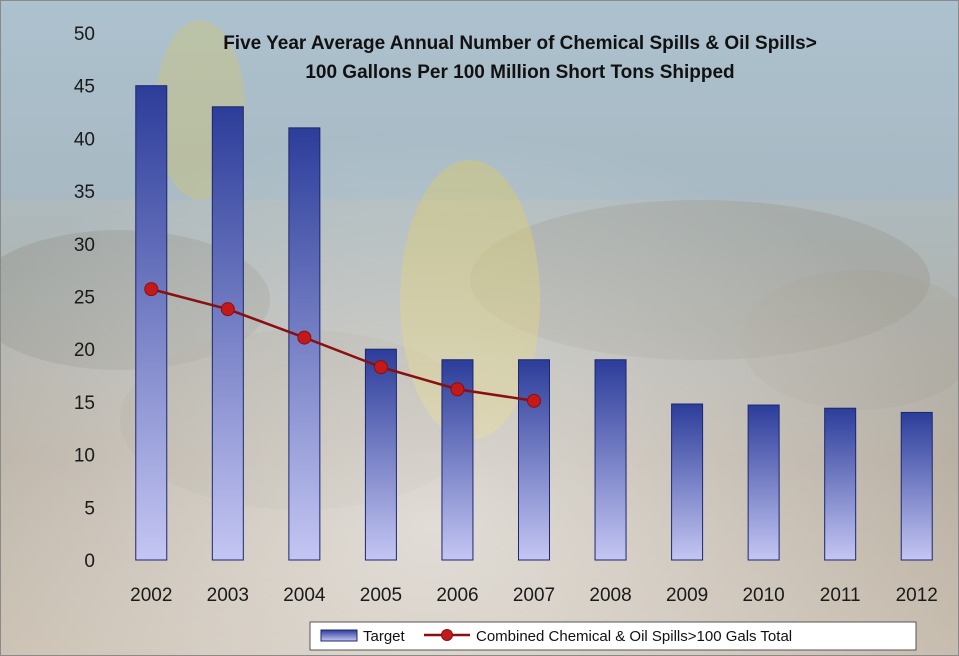 The width and height of the screenshot is (959, 656). What do you see at coordinates (84, 87) in the screenshot?
I see `y-tick-label: 45` at bounding box center [84, 87].